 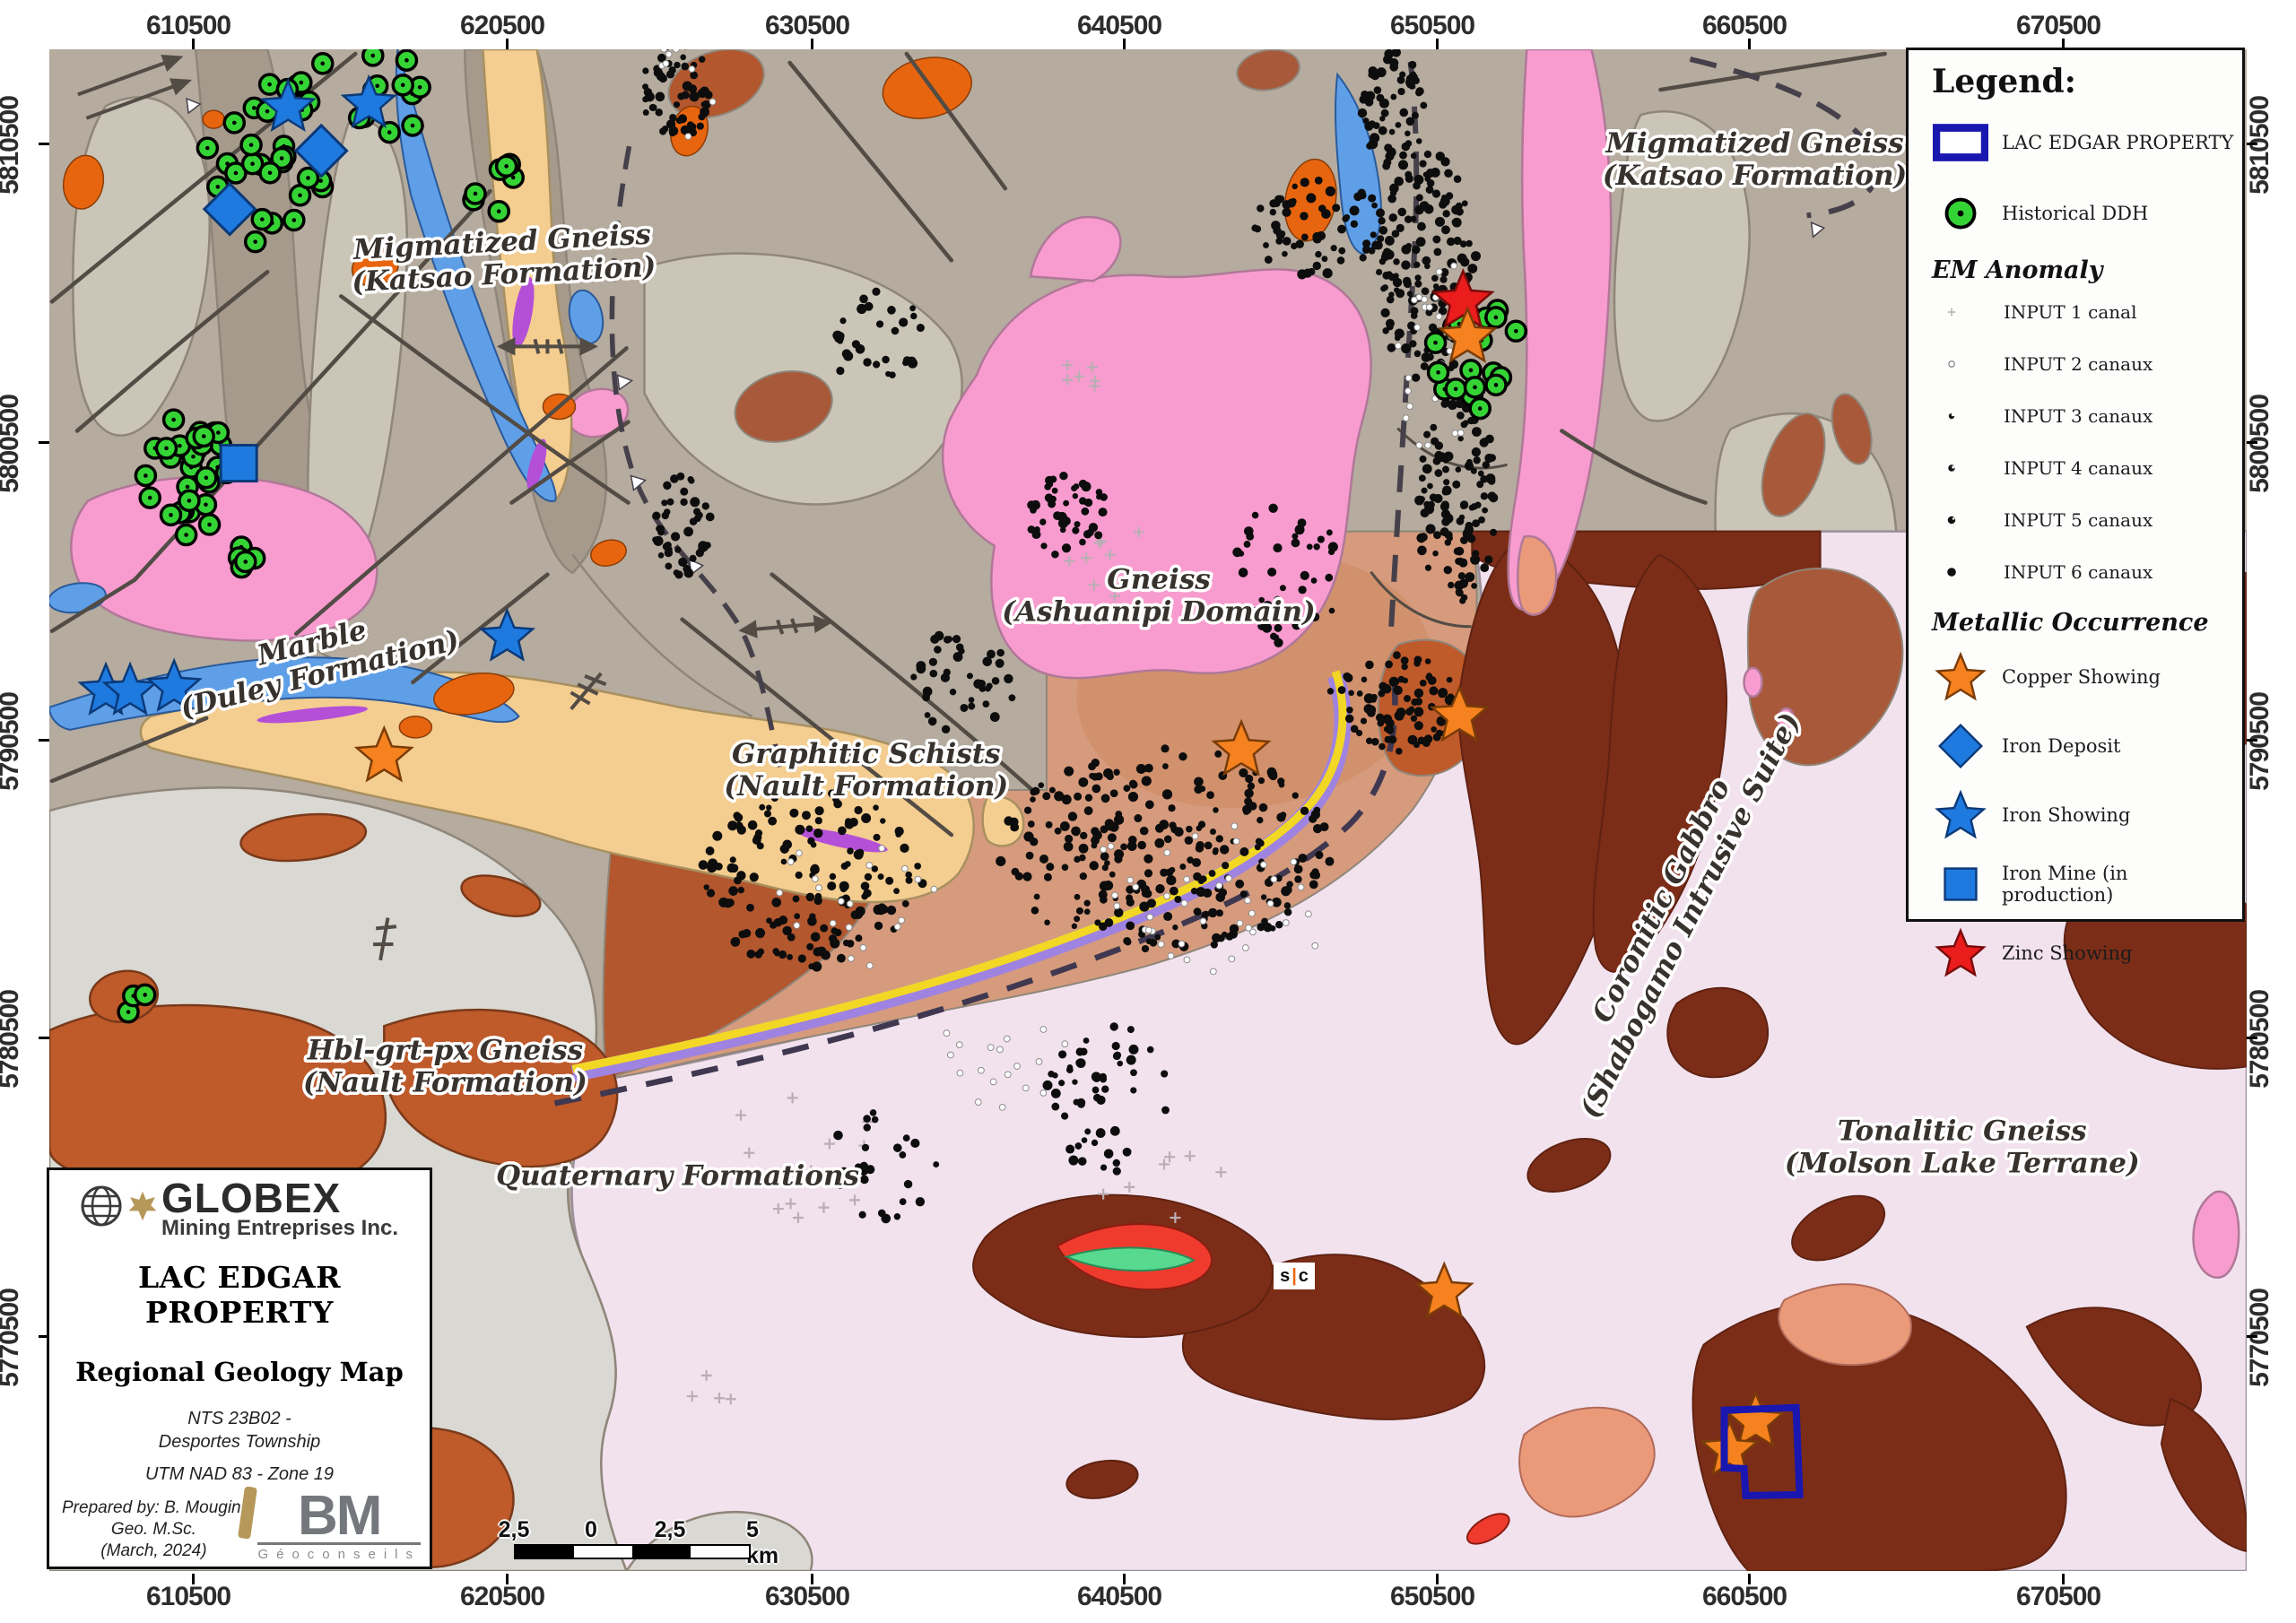 What do you see at coordinates (2058, 1596) in the screenshot?
I see `x-axis-label-bottom: 670500` at bounding box center [2058, 1596].